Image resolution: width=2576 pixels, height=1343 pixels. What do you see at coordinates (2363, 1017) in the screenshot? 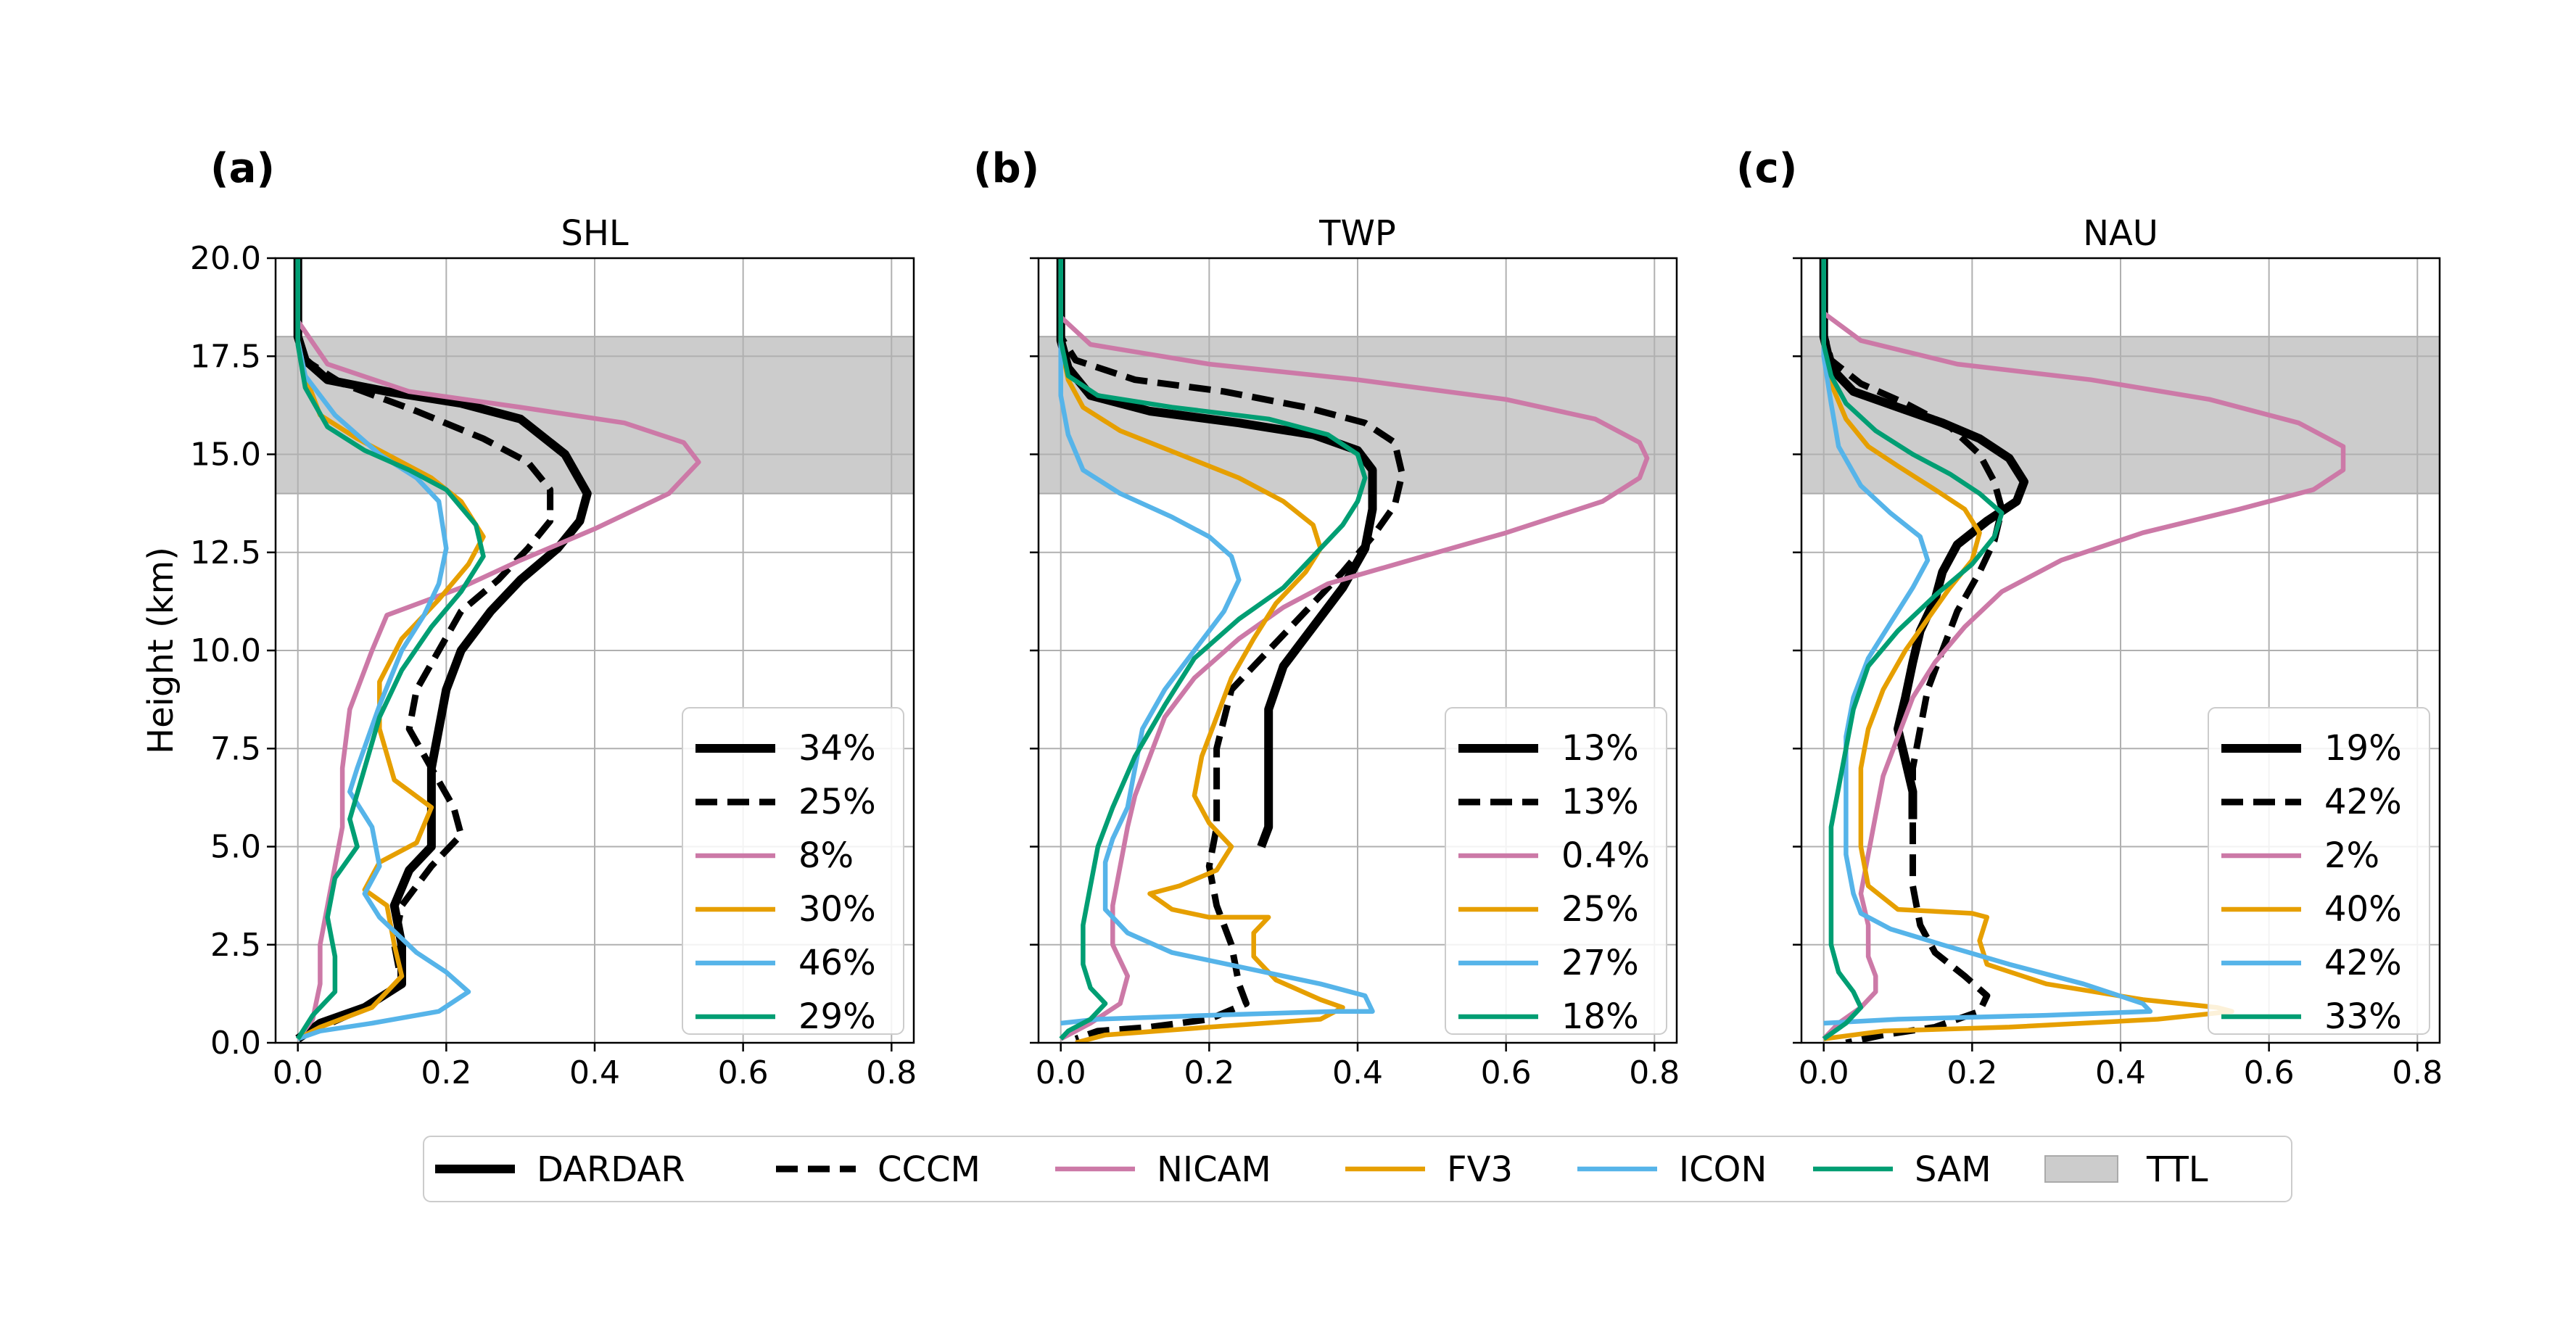
I see `legend-value: 33%` at bounding box center [2363, 1017].